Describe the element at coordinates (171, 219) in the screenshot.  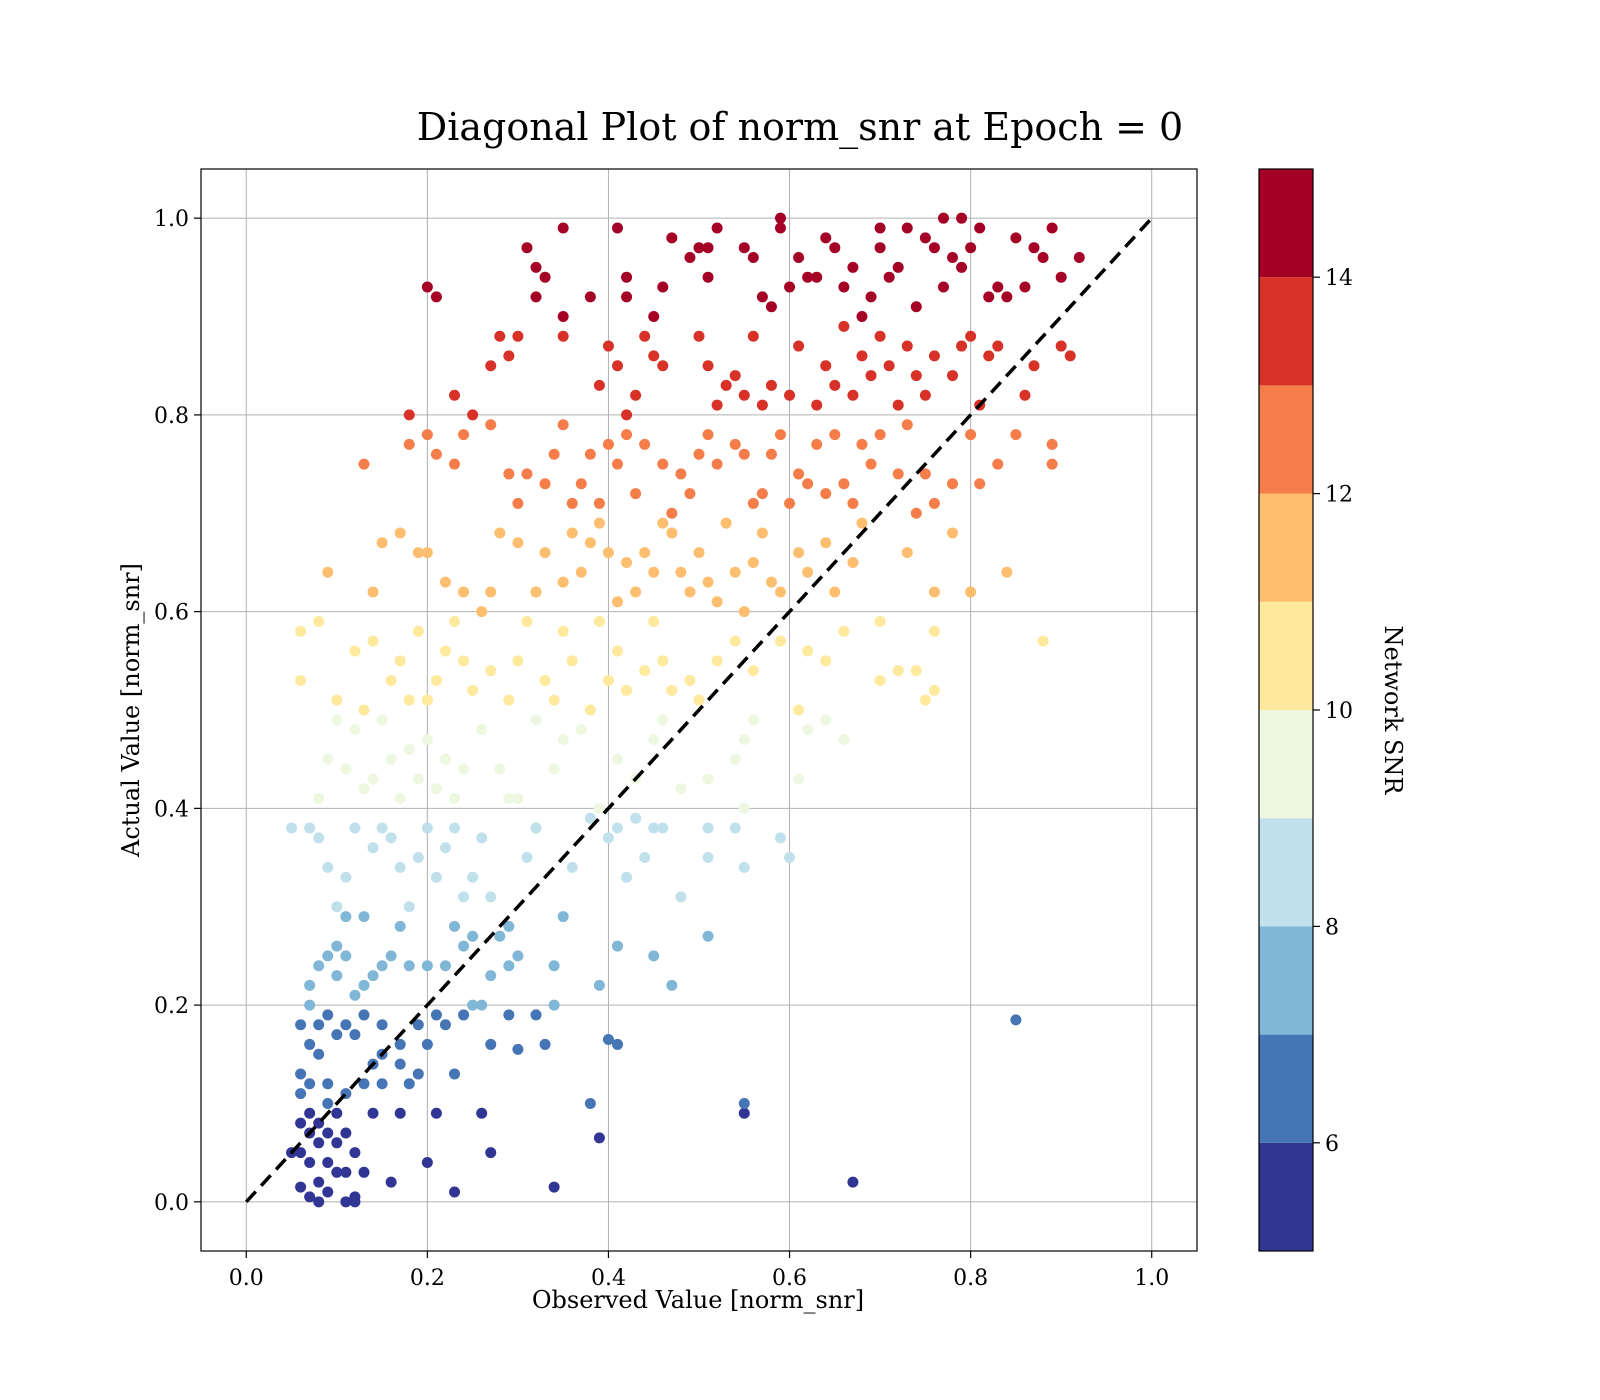
I see `y-tick-label-5: 1.0` at that location.